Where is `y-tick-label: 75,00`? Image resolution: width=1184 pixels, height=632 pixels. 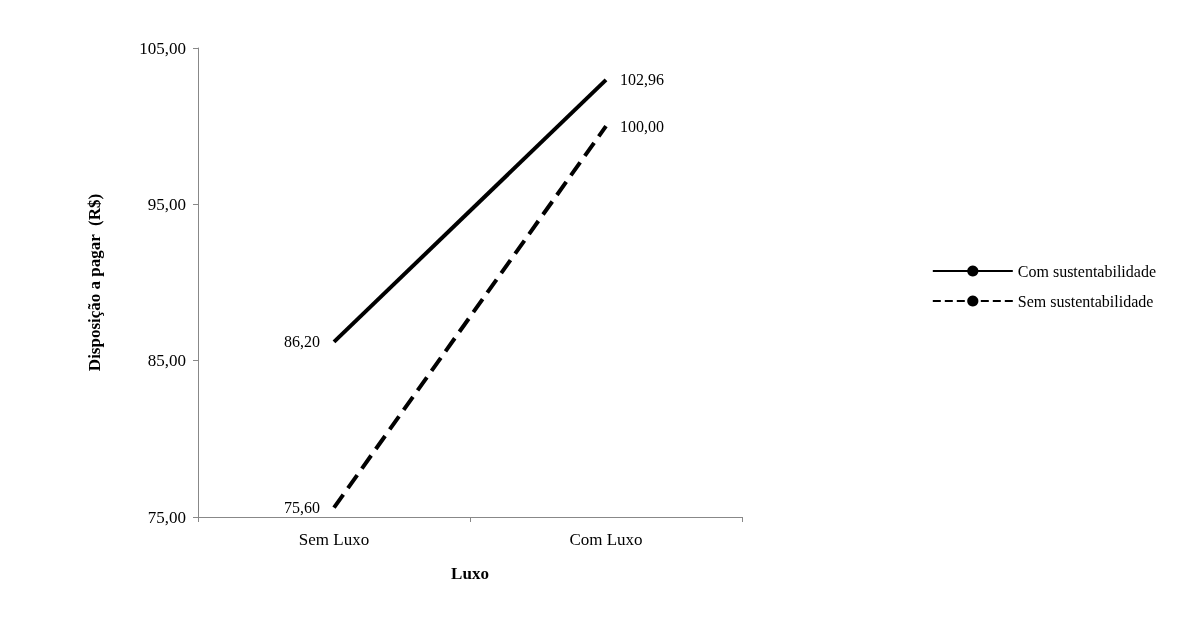 y-tick-label: 75,00 is located at coordinates (166, 517).